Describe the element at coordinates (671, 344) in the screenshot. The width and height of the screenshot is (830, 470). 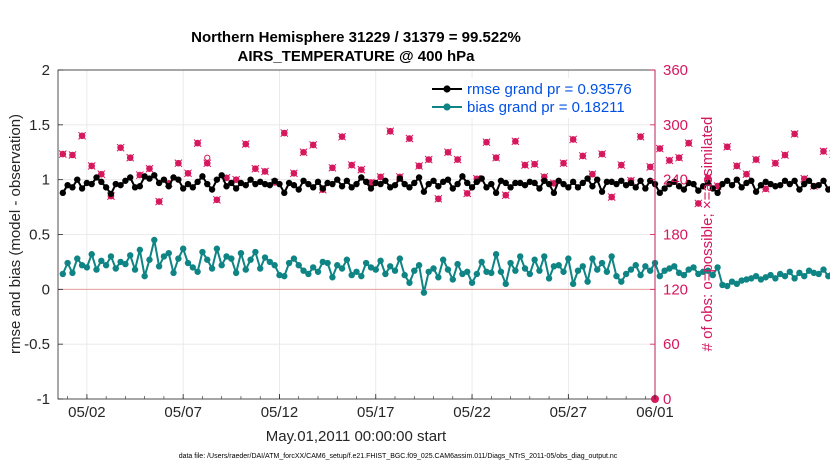
I see `y-right-tick-label: 60` at that location.